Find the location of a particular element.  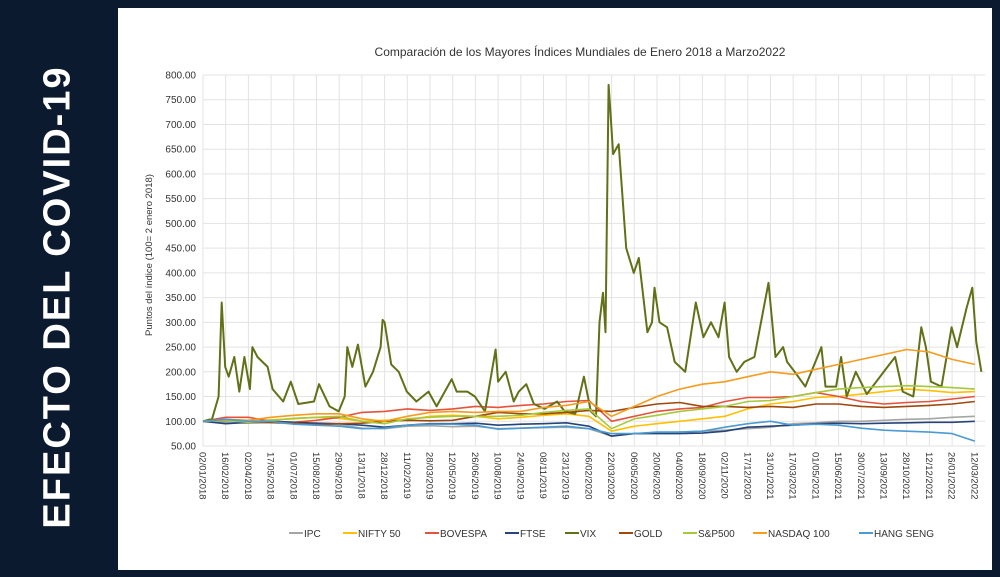

legend-label: GOLD is located at coordinates (648, 534).